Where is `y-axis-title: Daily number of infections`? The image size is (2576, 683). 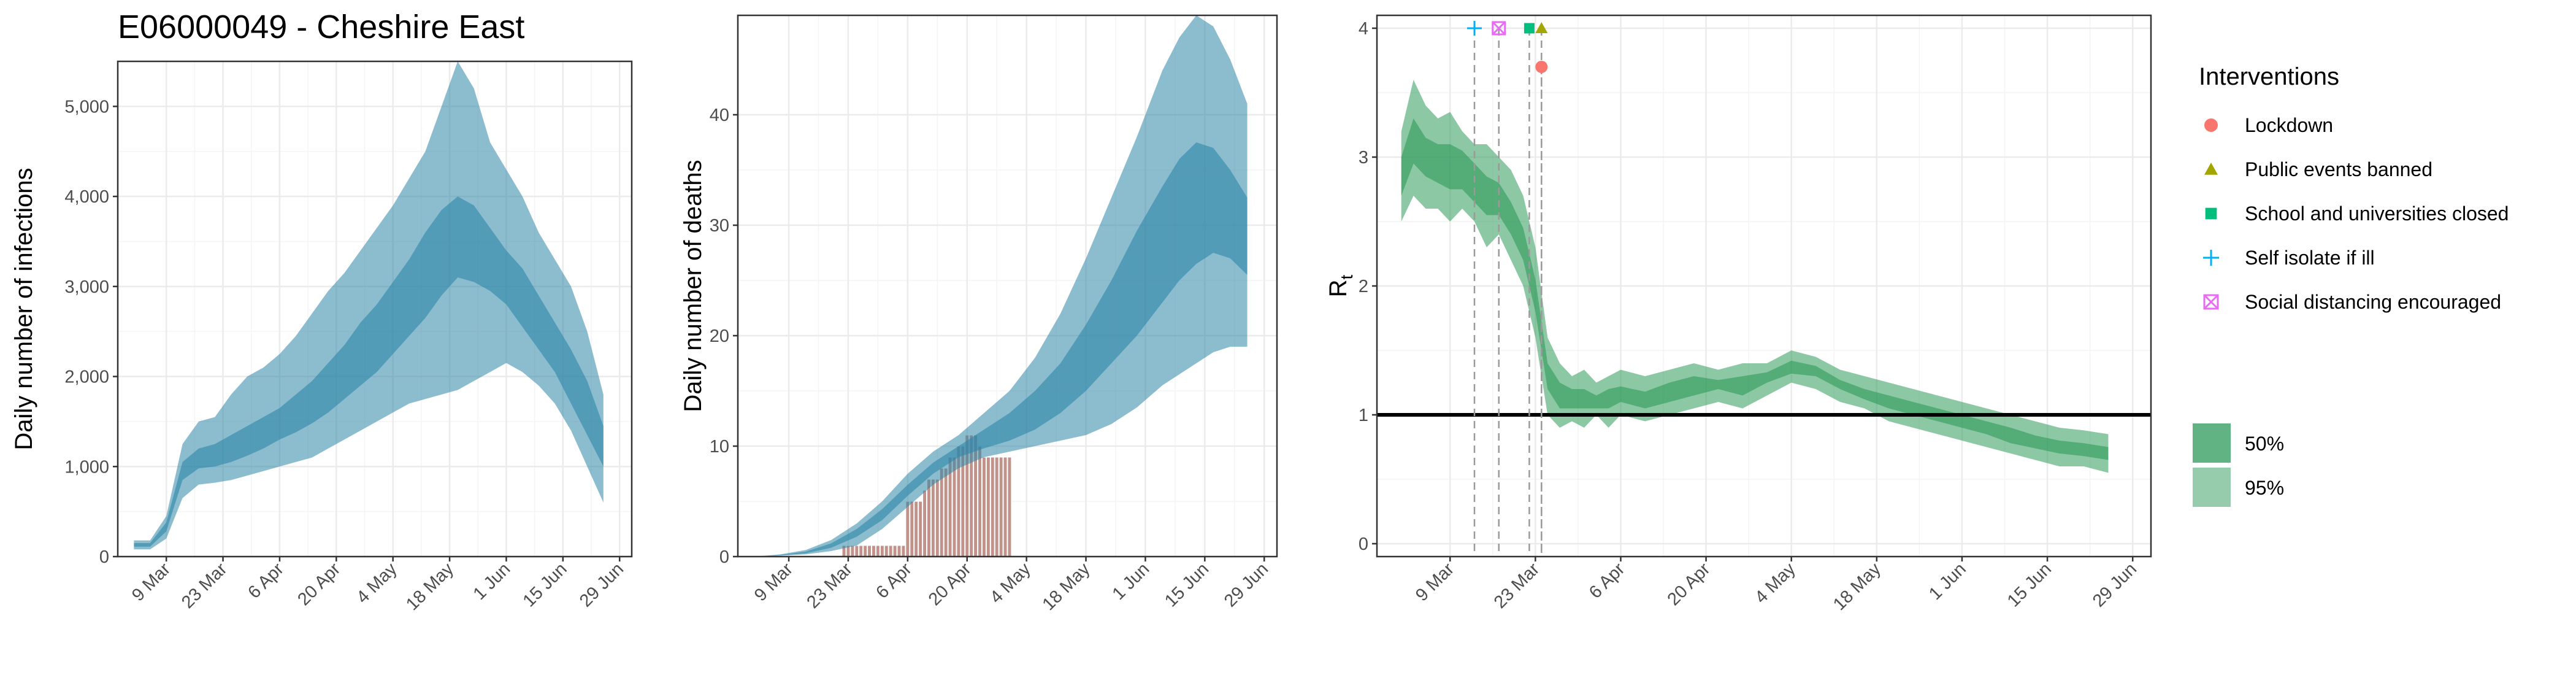 y-axis-title: Daily number of infections is located at coordinates (23, 309).